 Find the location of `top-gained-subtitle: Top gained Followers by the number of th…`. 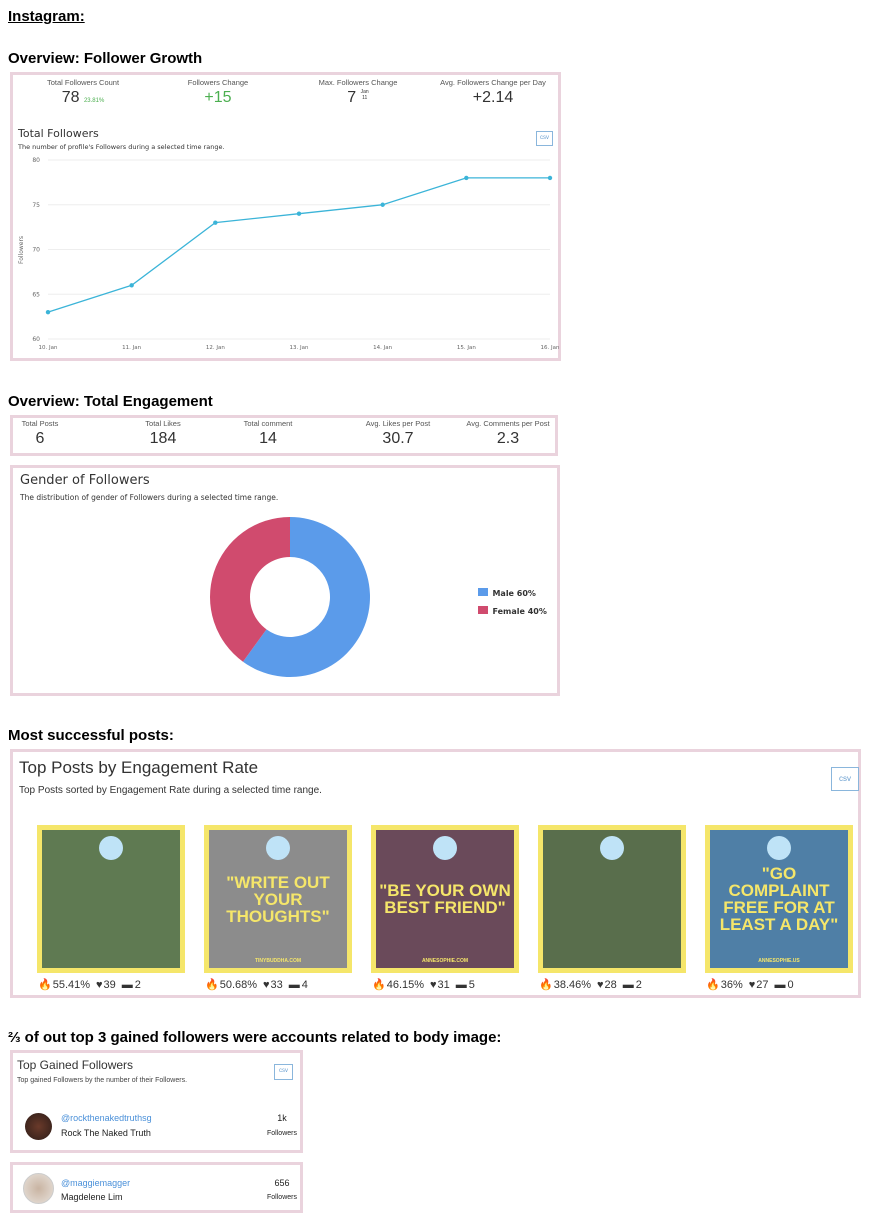

top-gained-subtitle: Top gained Followers by the number of th… is located at coordinates (102, 1080).